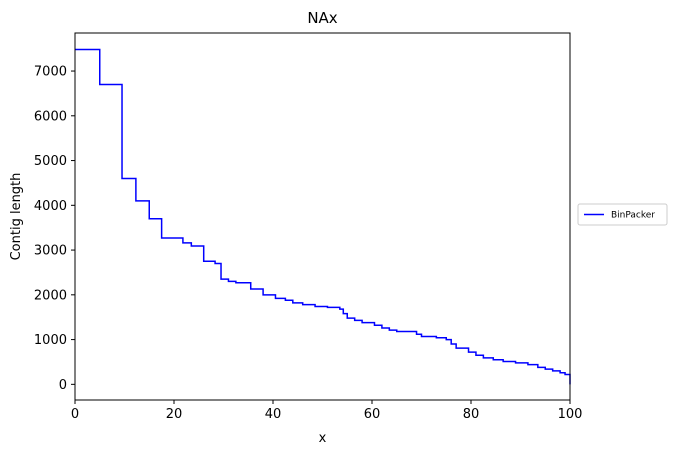 The image size is (673, 455). I want to click on x-tick-label: 60, so click(372, 414).